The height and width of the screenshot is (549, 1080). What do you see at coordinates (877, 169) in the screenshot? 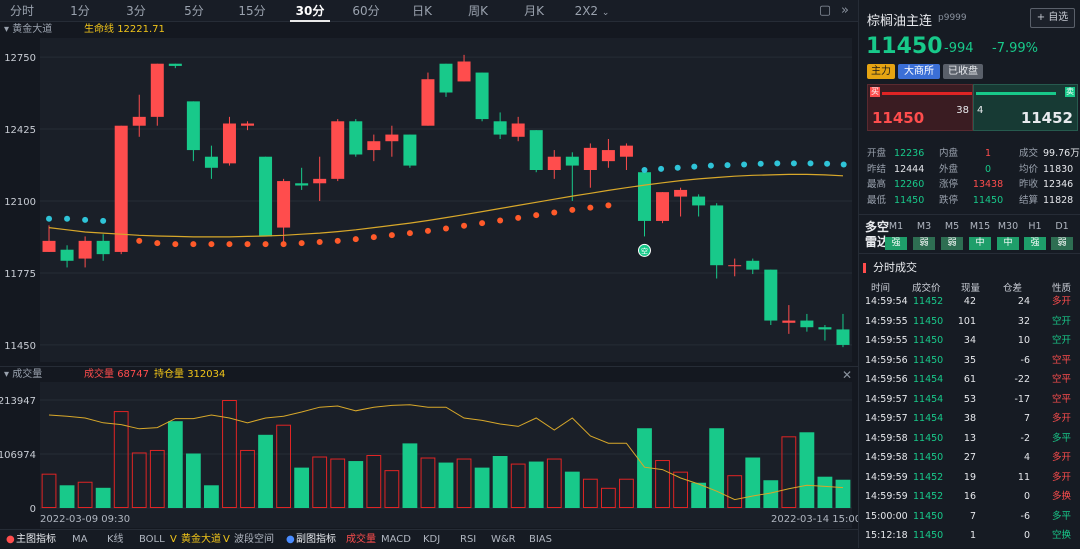
I see `stat-label: 昨结` at bounding box center [877, 169].